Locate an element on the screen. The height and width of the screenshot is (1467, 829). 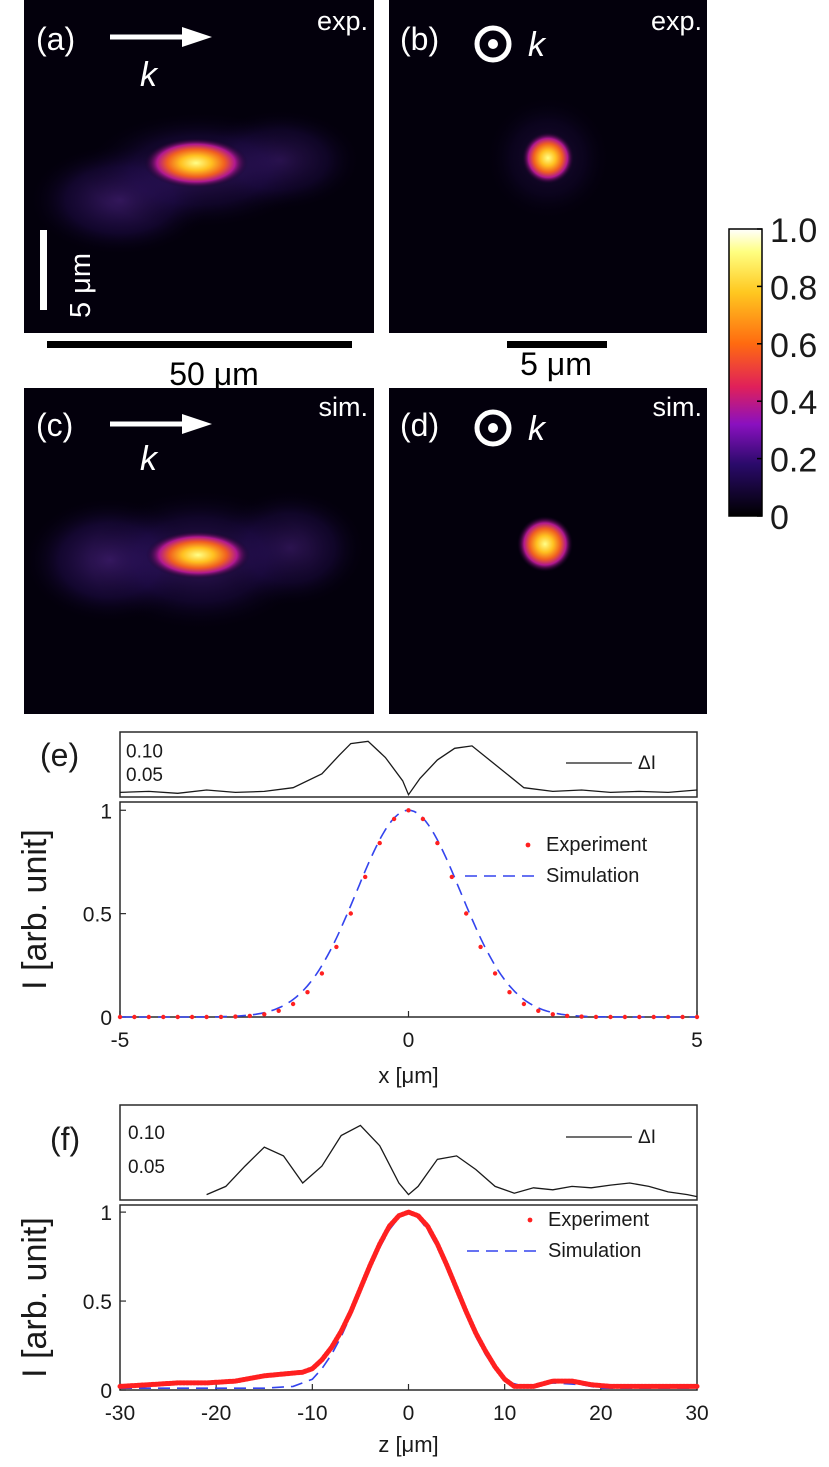
panel-d-letter: (d) is located at coordinates (419, 425).